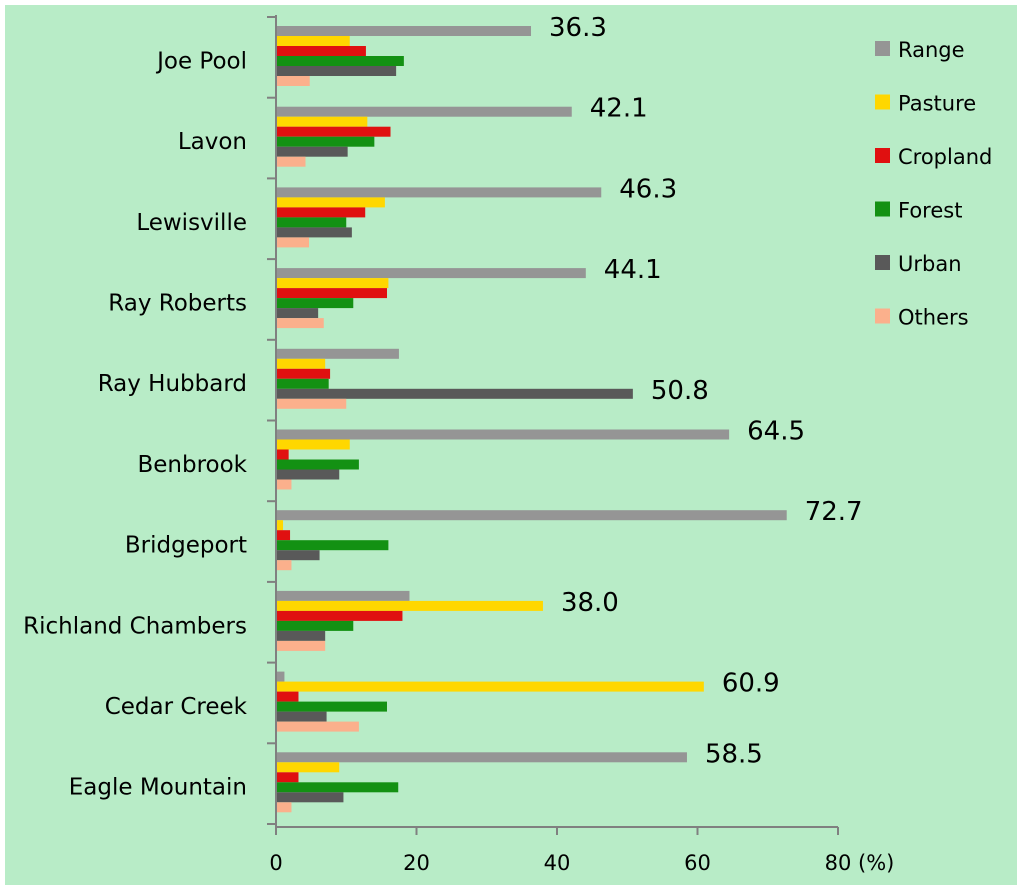  Describe the element at coordinates (751, 684) in the screenshot. I see `value-label: 60.9` at that location.